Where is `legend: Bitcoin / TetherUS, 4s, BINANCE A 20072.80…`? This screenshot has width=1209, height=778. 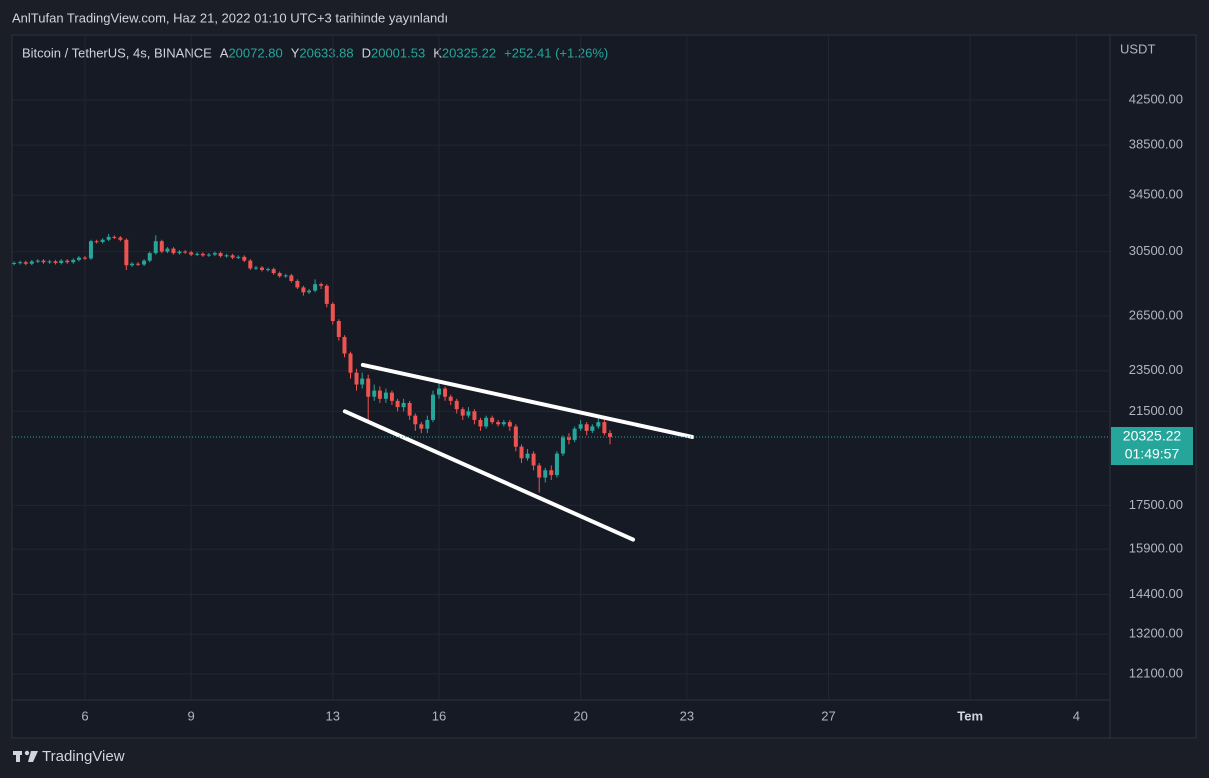
legend: Bitcoin / TetherUS, 4s, BINANCE A 20072.80… is located at coordinates (315, 52).